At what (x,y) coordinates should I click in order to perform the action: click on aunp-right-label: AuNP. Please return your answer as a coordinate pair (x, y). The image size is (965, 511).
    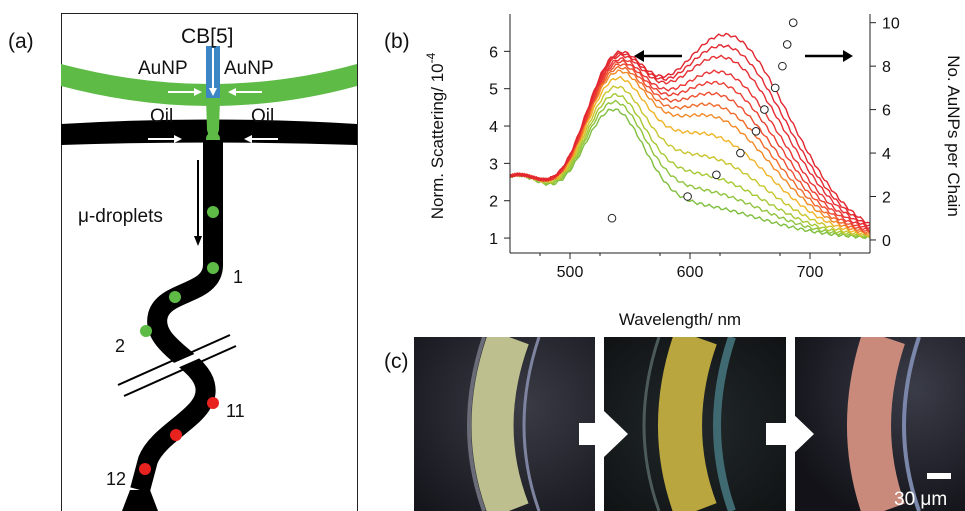
    Looking at the image, I should click on (249, 68).